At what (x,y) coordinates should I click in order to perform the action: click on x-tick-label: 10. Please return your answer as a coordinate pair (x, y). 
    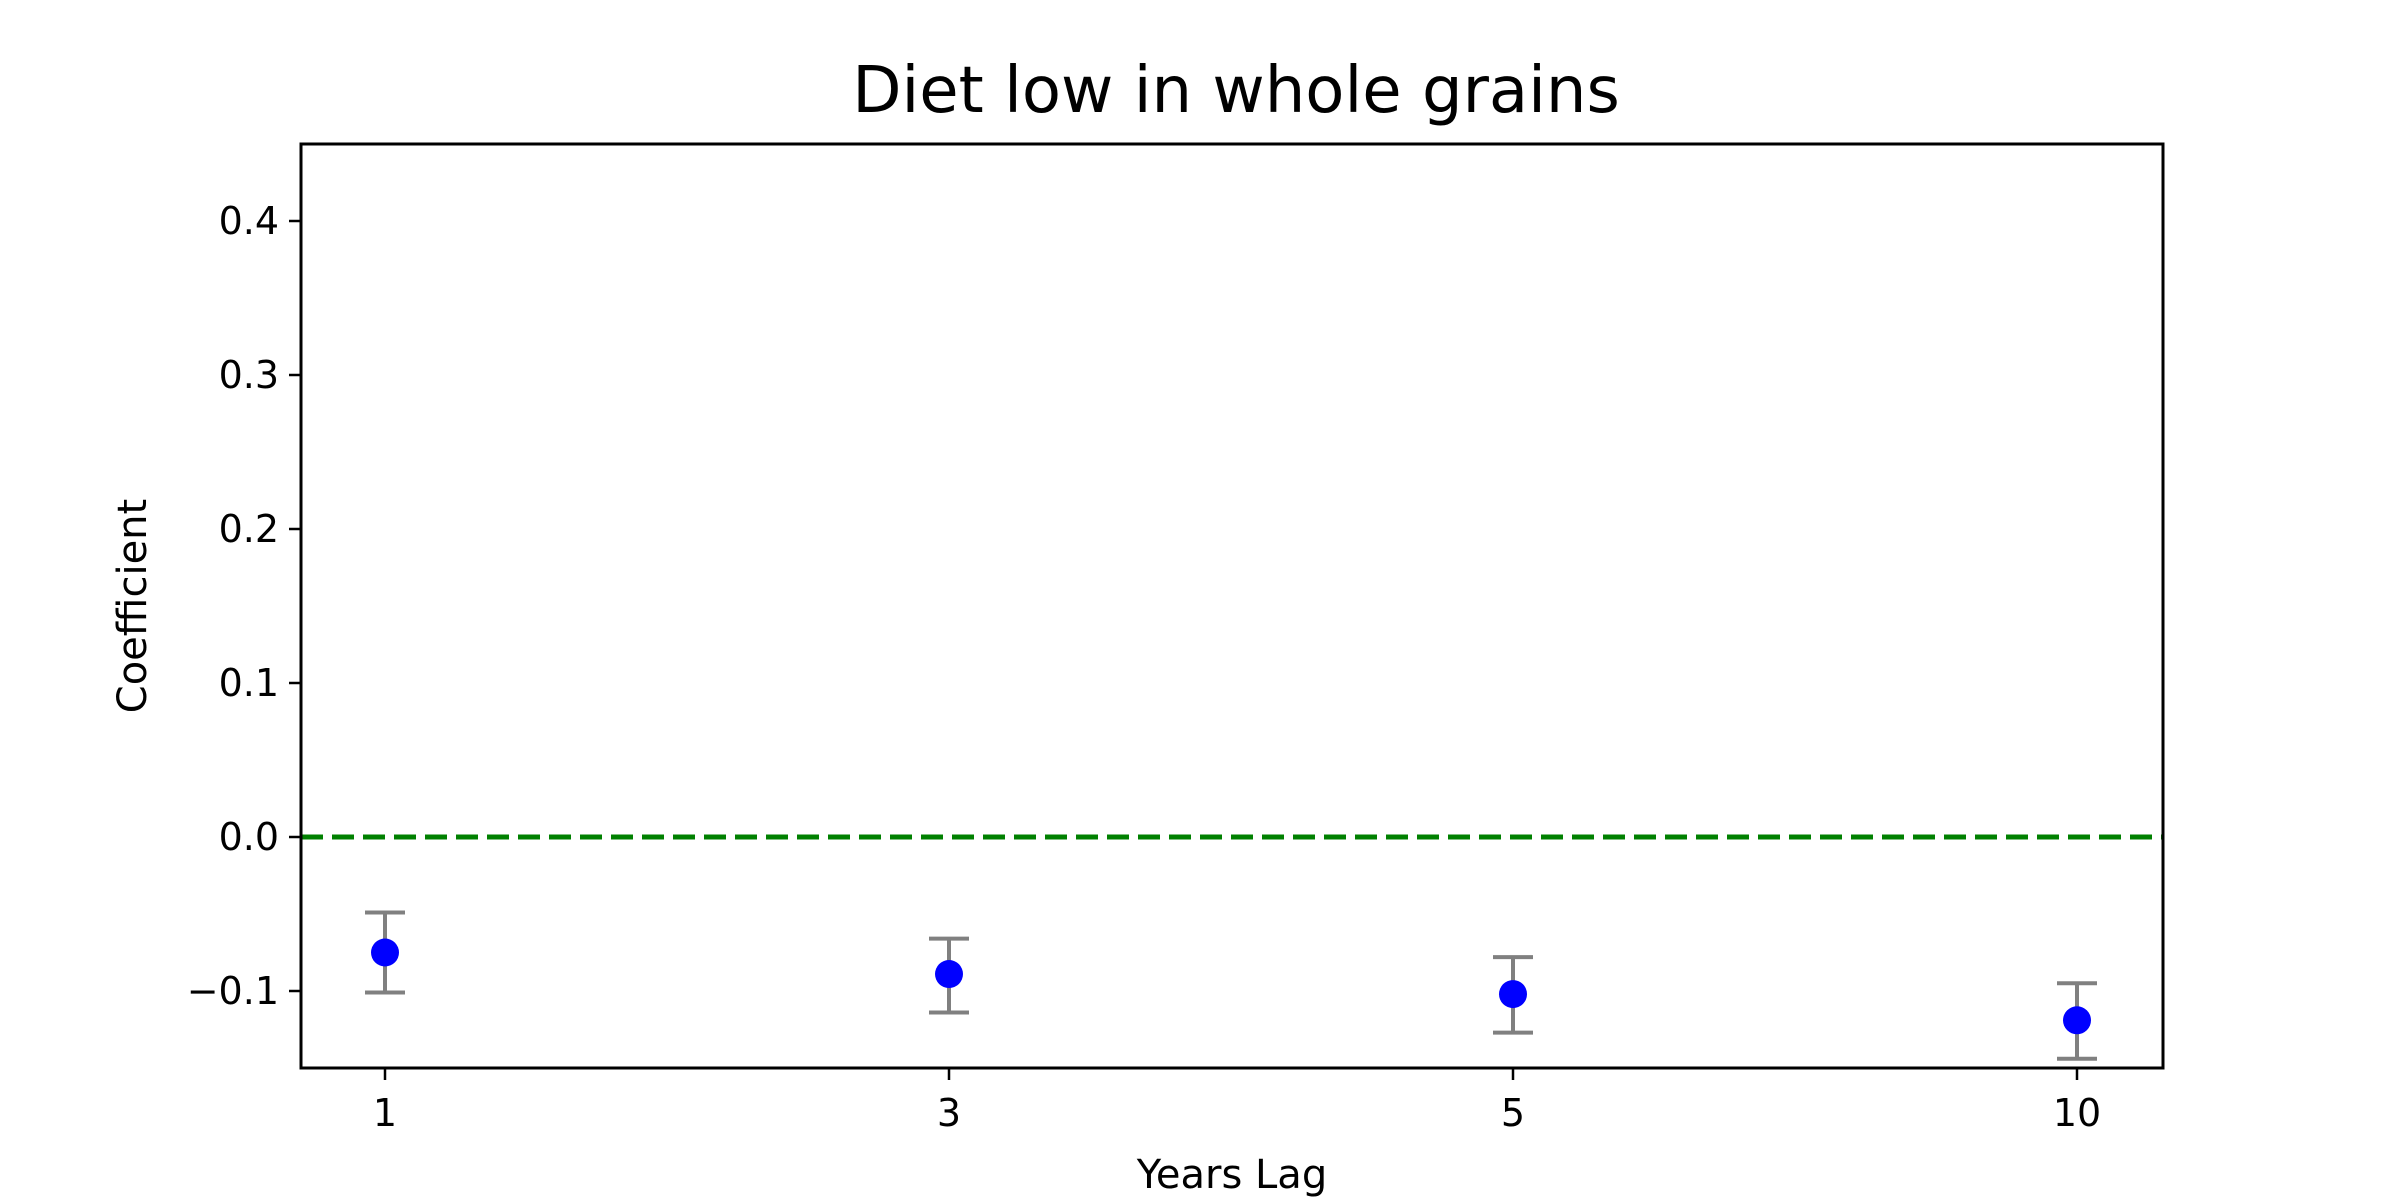
    Looking at the image, I should click on (2077, 1113).